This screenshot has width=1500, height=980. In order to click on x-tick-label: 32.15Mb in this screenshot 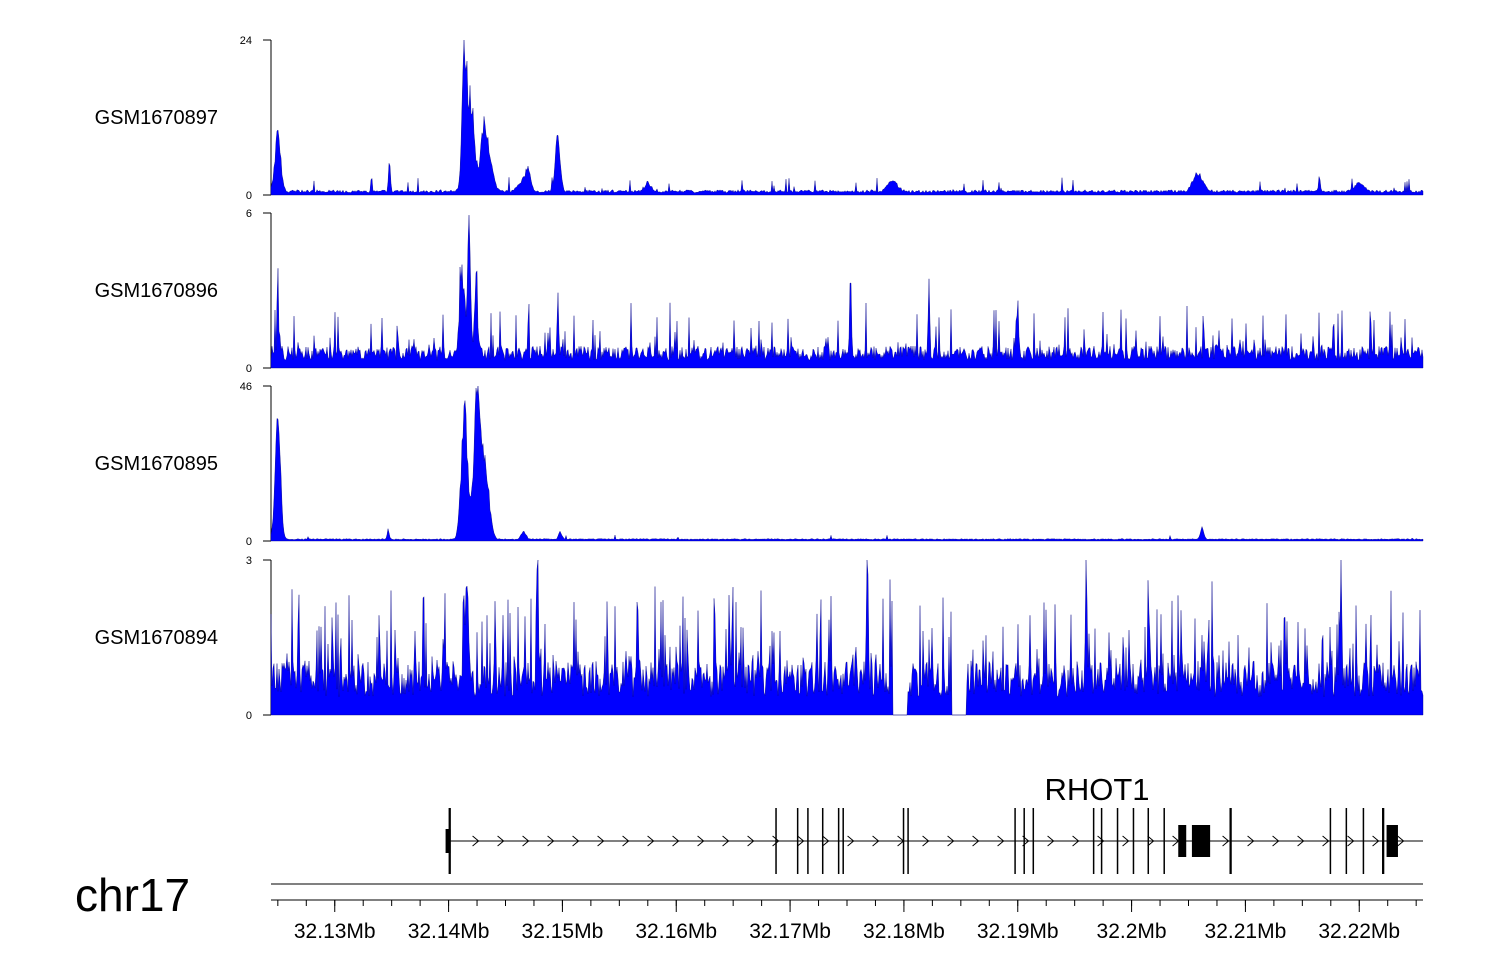, I will do `click(563, 931)`.